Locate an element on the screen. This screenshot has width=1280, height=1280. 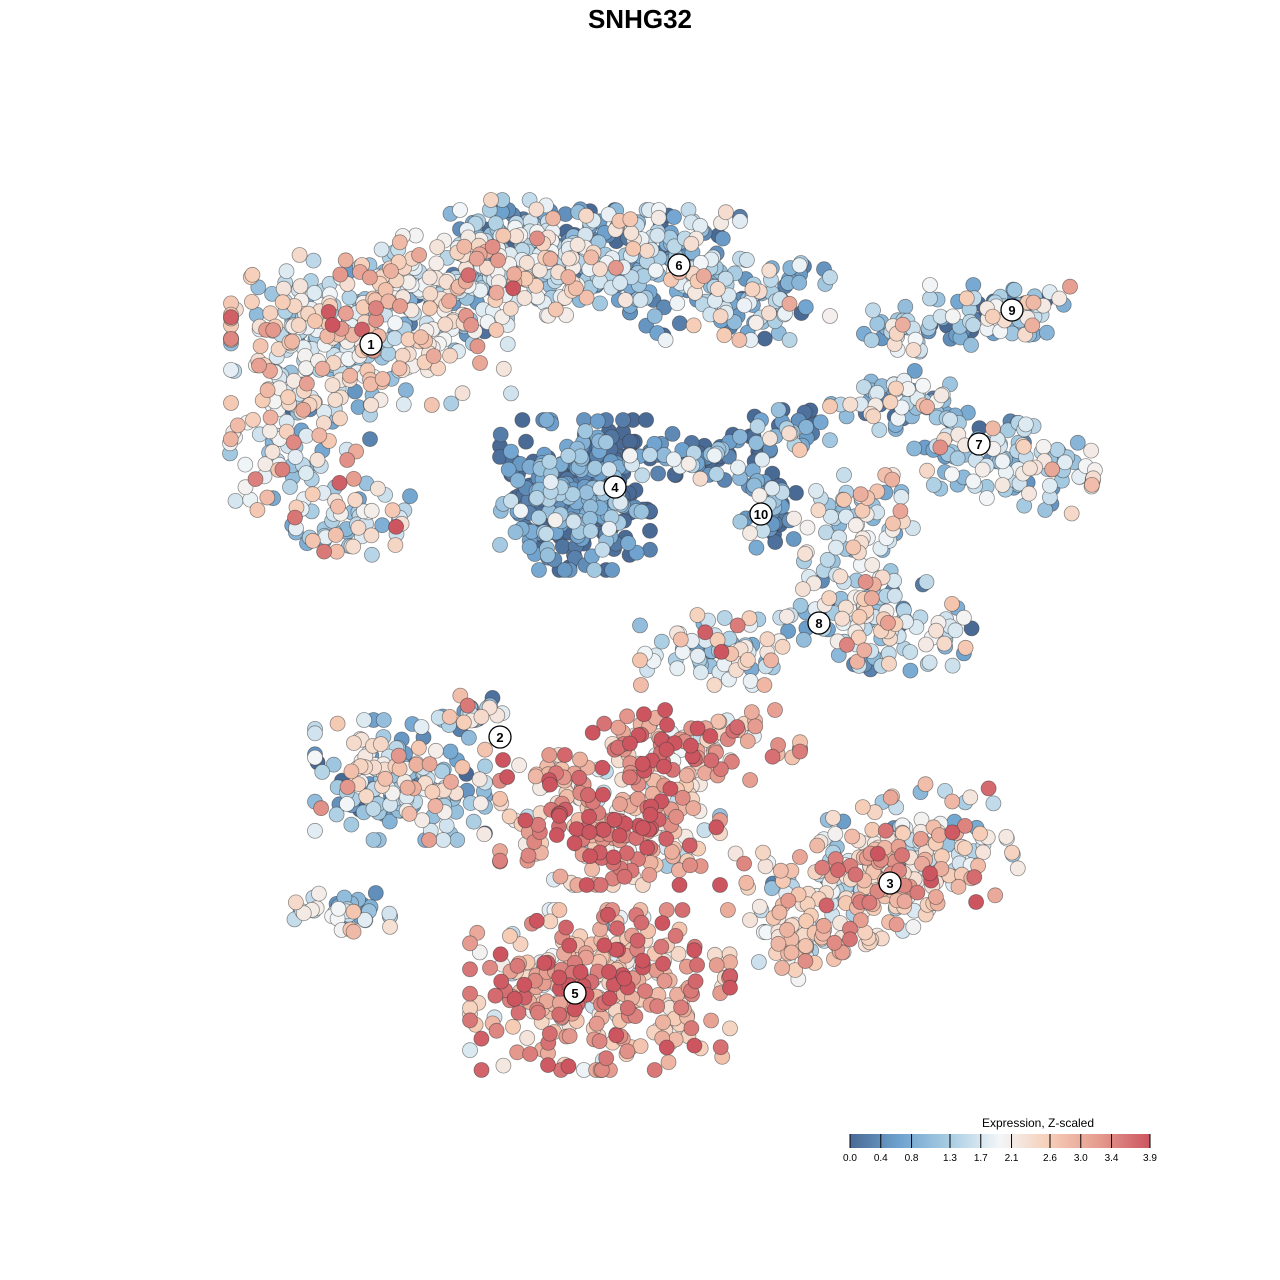
colorbar-tick-label: 2.1 is located at coordinates (1012, 1158).